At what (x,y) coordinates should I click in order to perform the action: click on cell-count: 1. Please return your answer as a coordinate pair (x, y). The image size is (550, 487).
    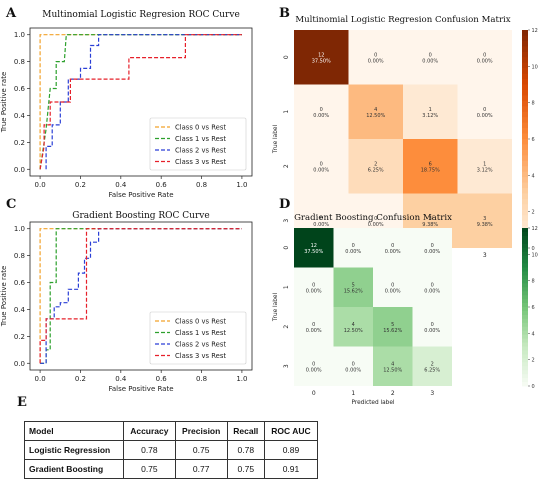
    Looking at the image, I should click on (484, 164).